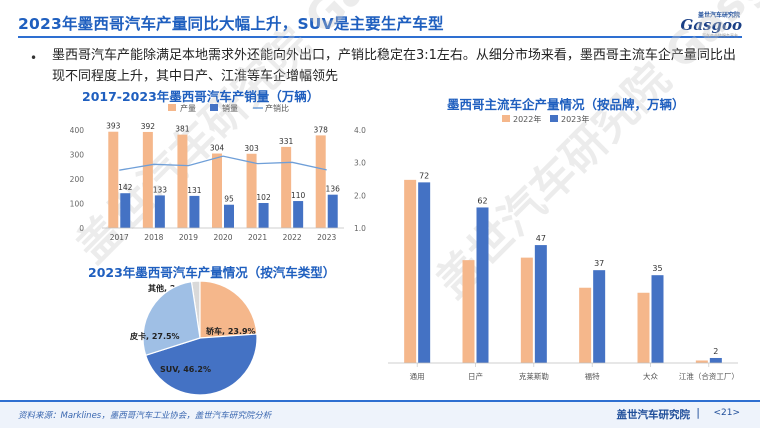 Image resolution: width=760 pixels, height=428 pixels. I want to click on y2-tick-label: 1.0, so click(360, 228).